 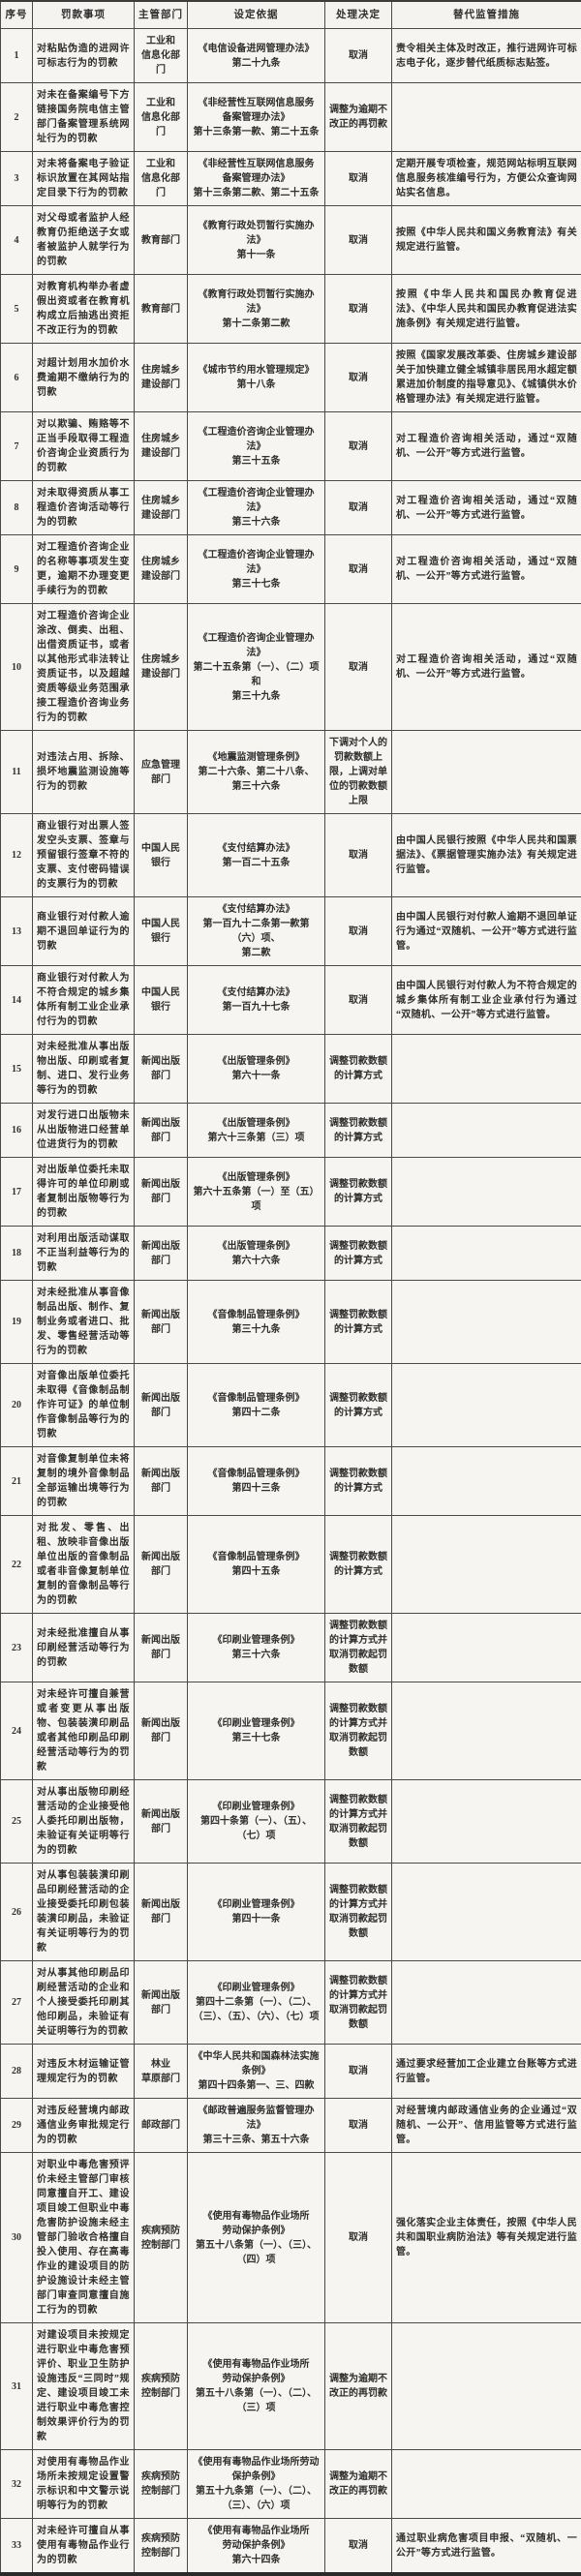 What do you see at coordinates (257, 1131) in the screenshot?
I see `basis-cell: 《出版管理条例》 第六十三条第（三）项` at bounding box center [257, 1131].